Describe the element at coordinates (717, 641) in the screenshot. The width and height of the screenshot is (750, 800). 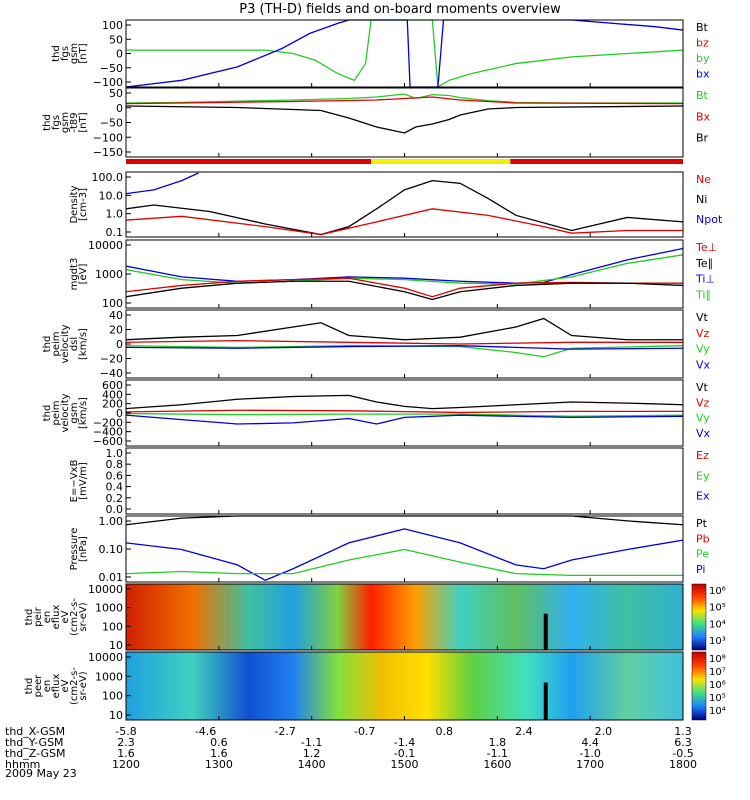
I see `colorbar-tick-label: 10³` at that location.